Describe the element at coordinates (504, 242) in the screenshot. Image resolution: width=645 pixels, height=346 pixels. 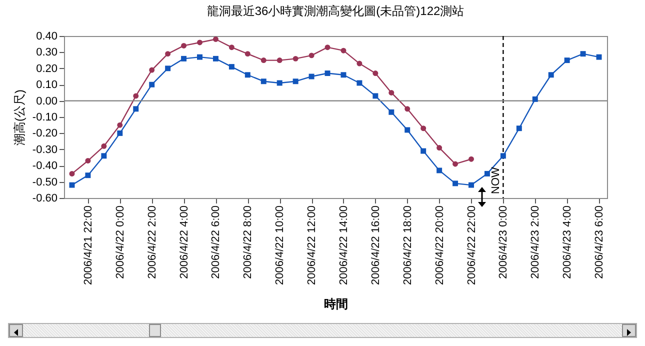
I see `x-tick-label: 2006/4/23 0:00` at that location.